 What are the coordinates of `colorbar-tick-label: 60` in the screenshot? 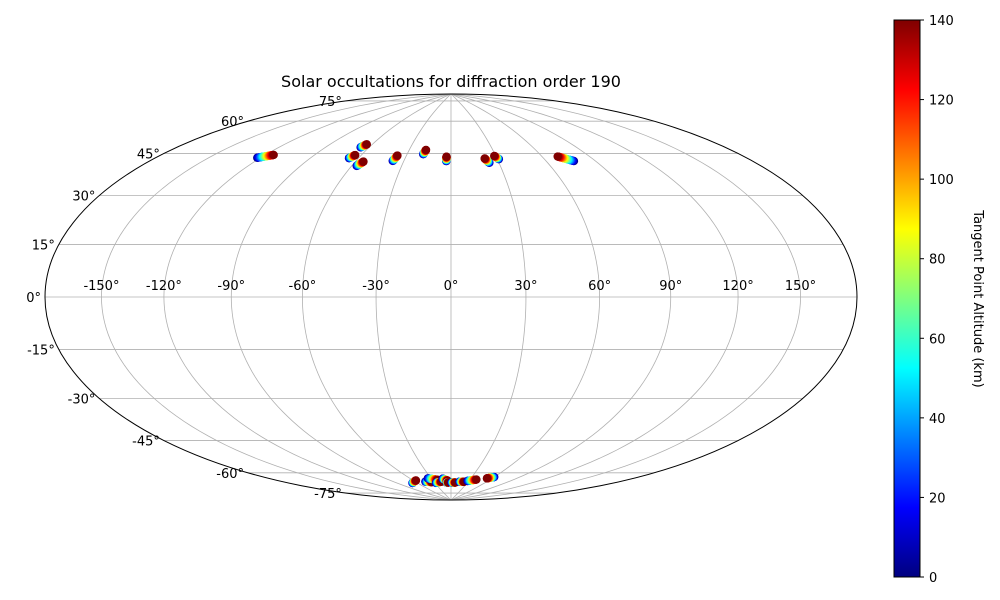 It's located at (937, 339).